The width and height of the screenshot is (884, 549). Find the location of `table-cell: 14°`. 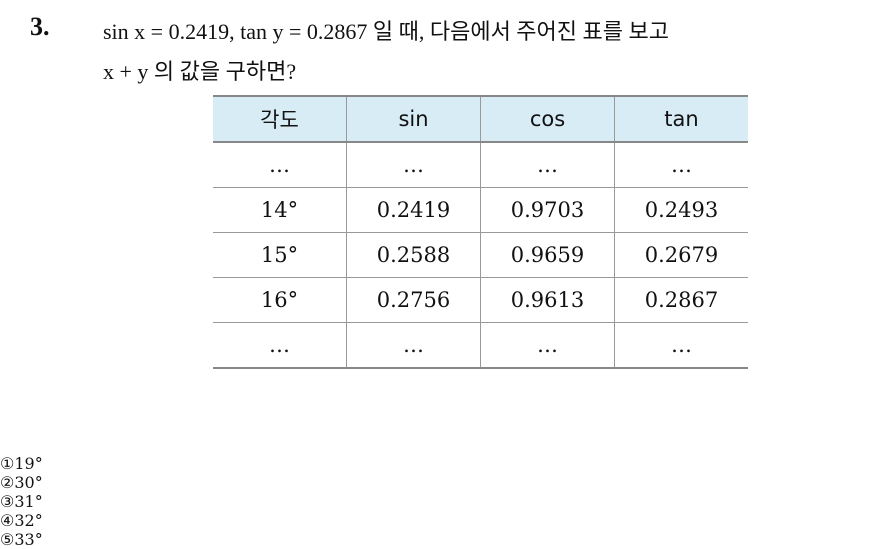

table-cell: 14° is located at coordinates (280, 210).